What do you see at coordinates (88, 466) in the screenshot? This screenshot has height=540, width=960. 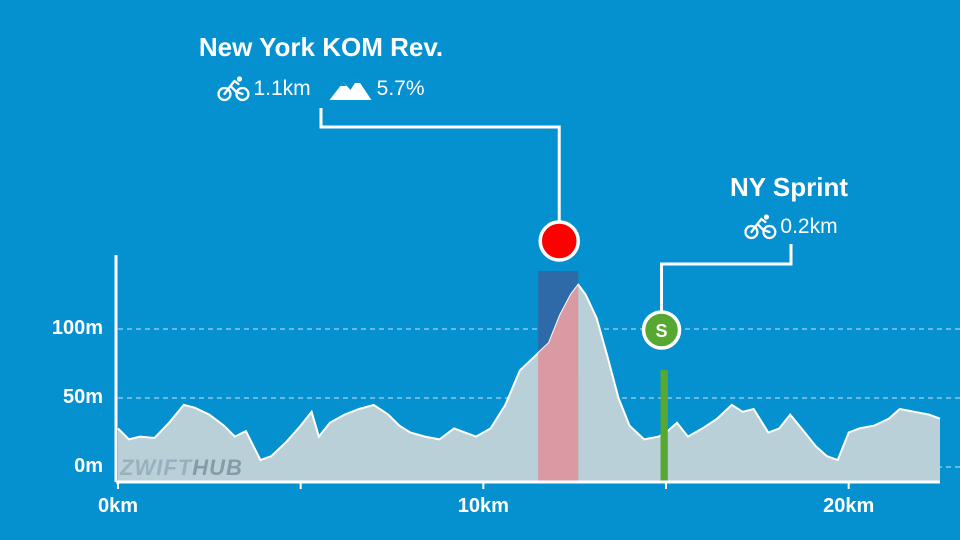 I see `y-tick-label: 0m` at bounding box center [88, 466].